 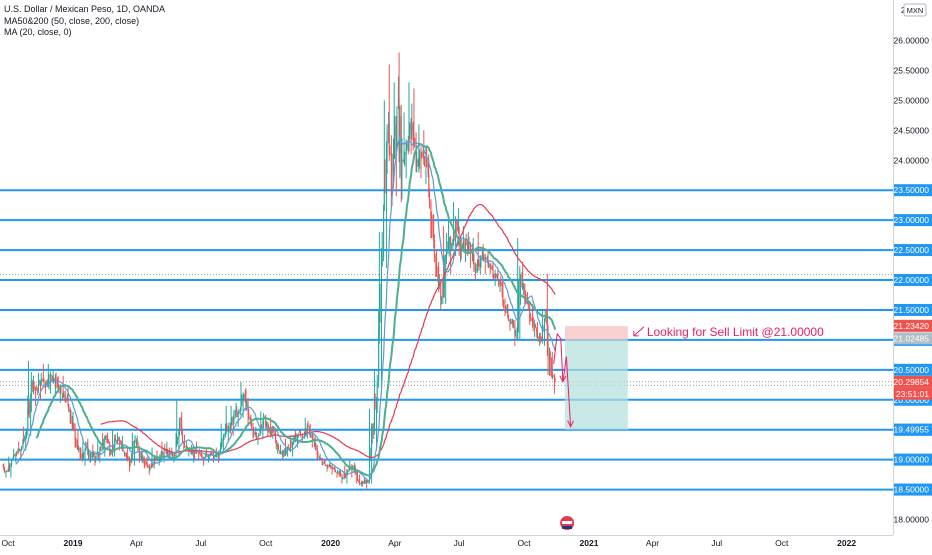 I want to click on time-tick-label: Apr, so click(x=394, y=543).